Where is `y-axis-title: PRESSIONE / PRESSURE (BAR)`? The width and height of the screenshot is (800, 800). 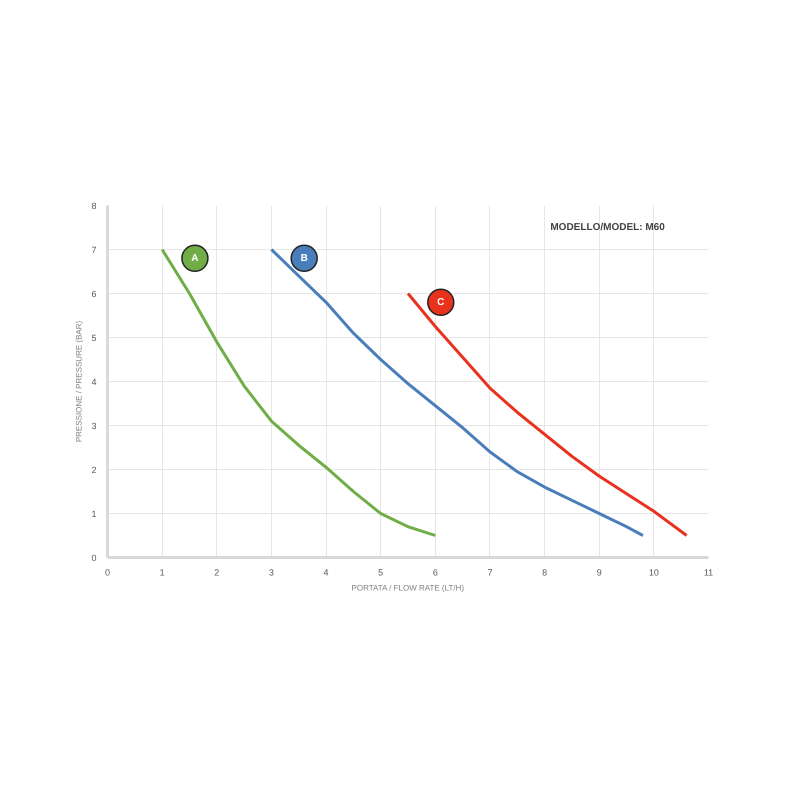 y-axis-title: PRESSIONE / PRESSURE (BAR) is located at coordinates (79, 381).